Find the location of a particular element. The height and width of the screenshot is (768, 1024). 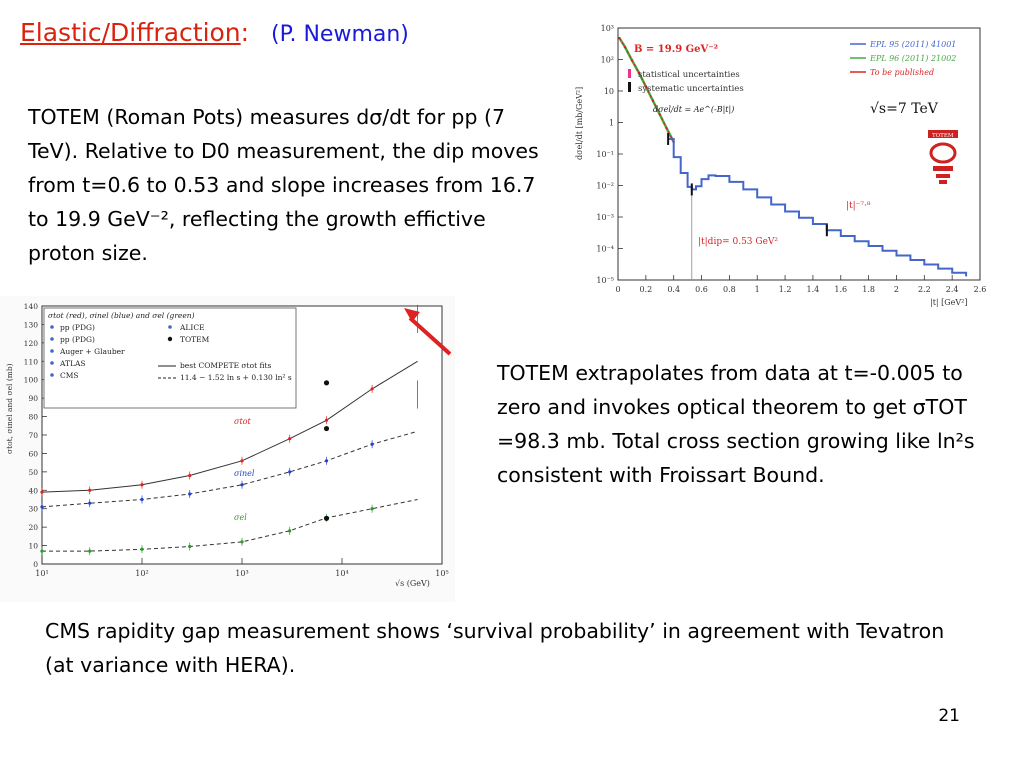

plot2-ytick-label: 70 is located at coordinates (33, 435).